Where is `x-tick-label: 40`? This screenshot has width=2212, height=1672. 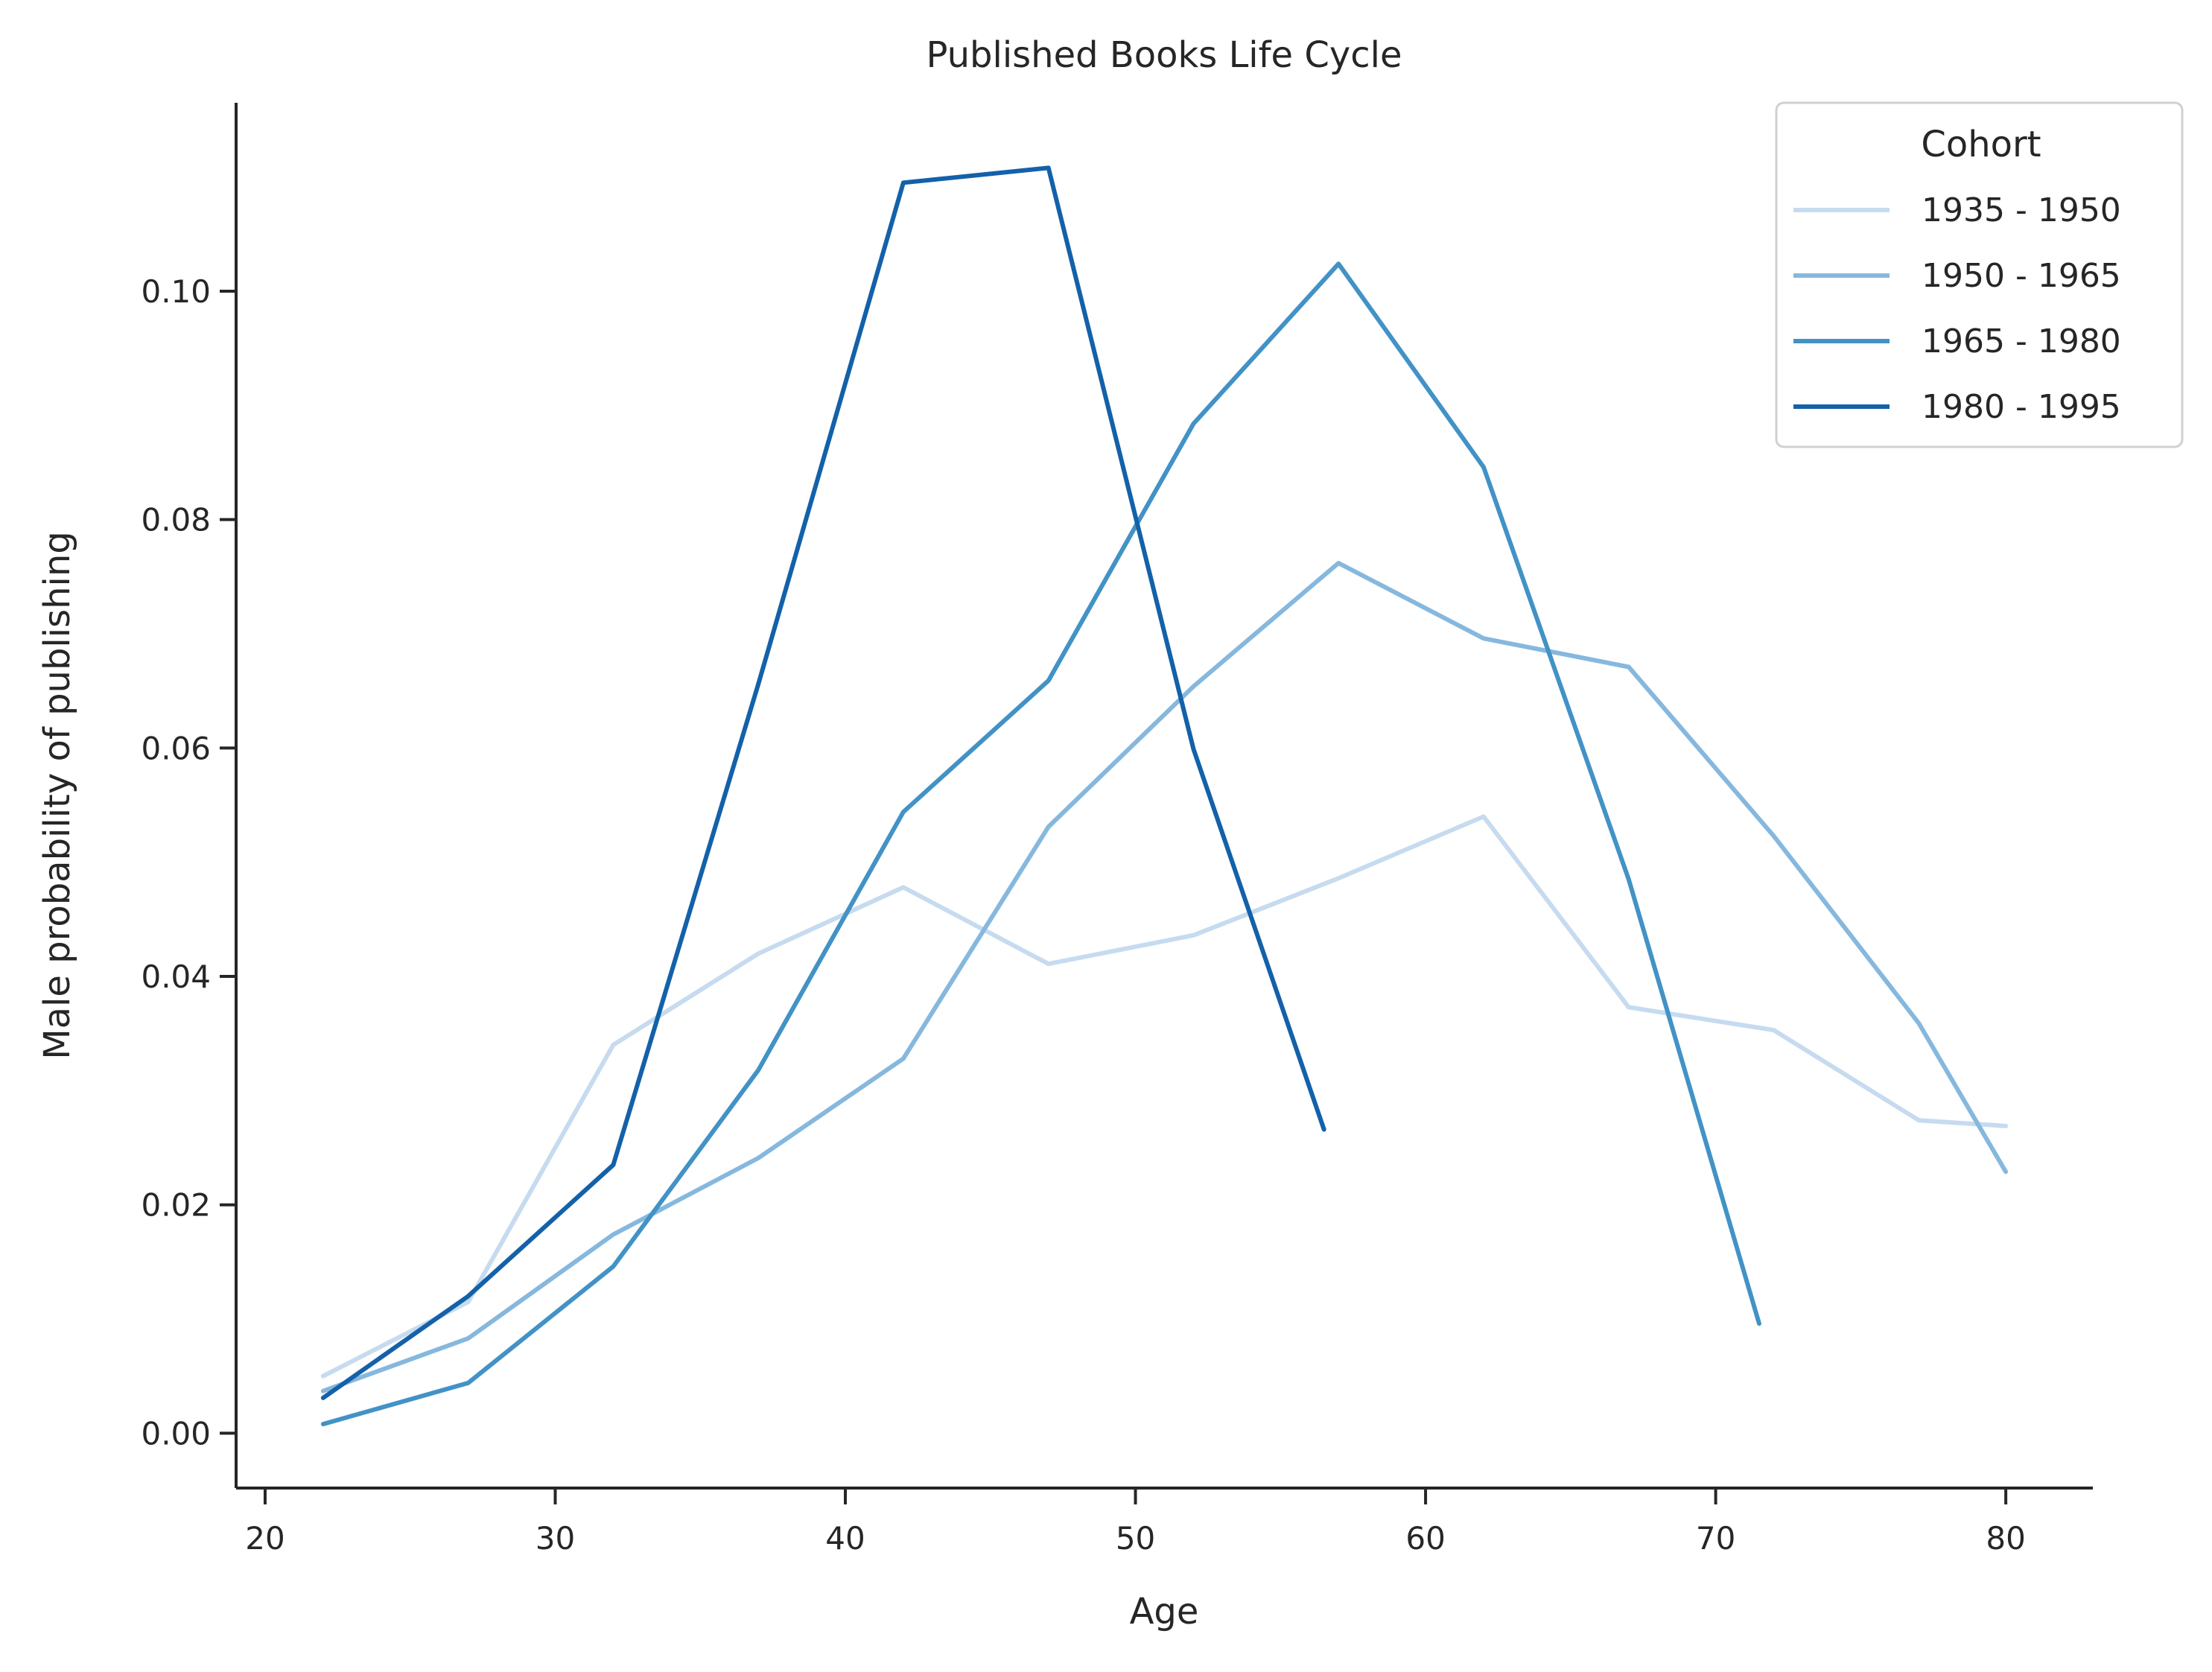 x-tick-label: 40 is located at coordinates (845, 1538).